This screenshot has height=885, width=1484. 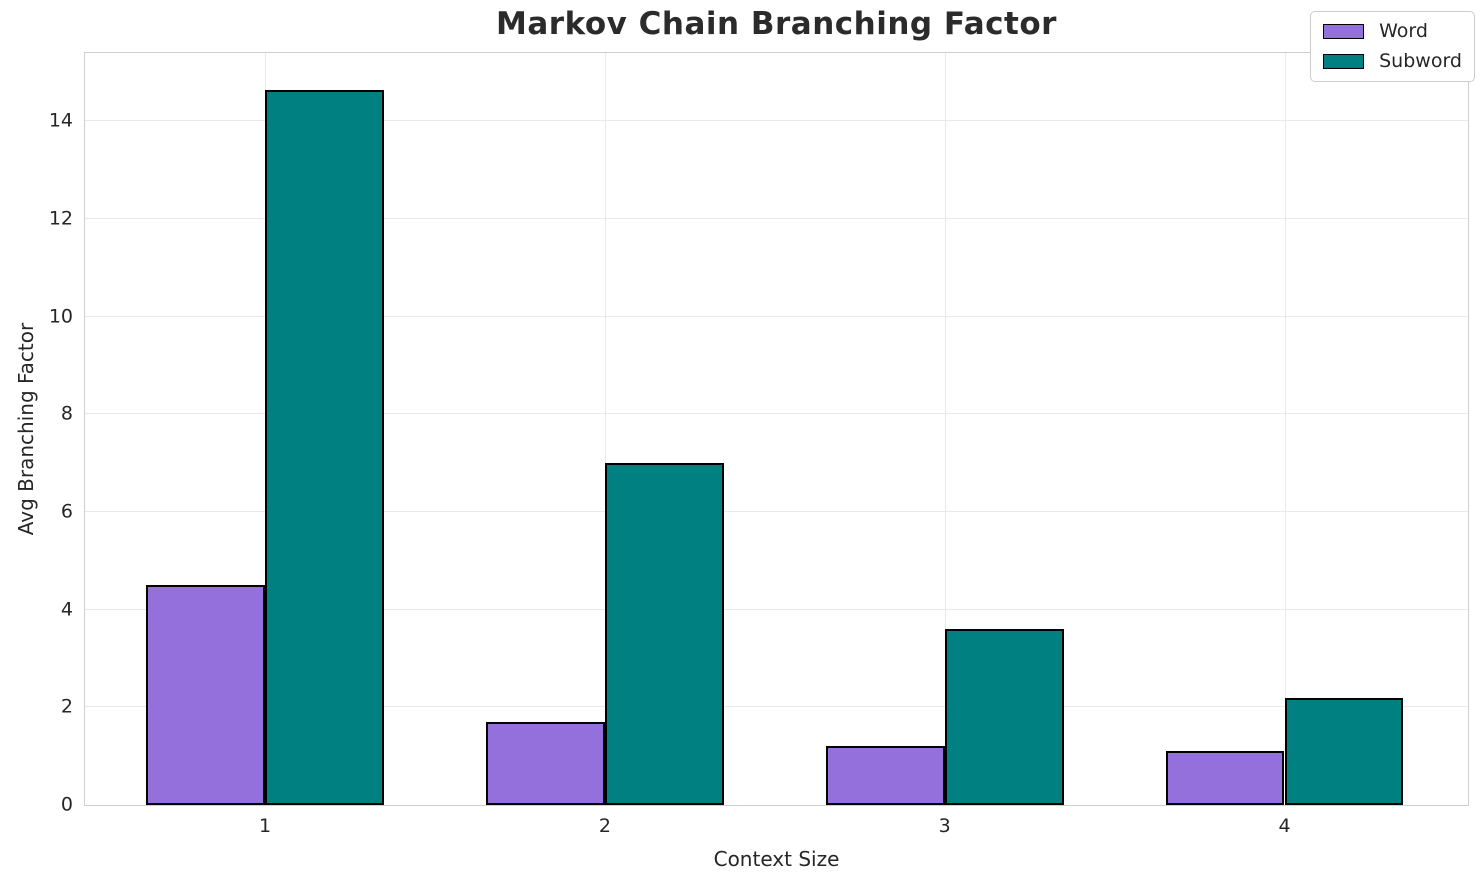 What do you see at coordinates (26, 429) in the screenshot?
I see `y-axis-label: Avg Branching Factor` at bounding box center [26, 429].